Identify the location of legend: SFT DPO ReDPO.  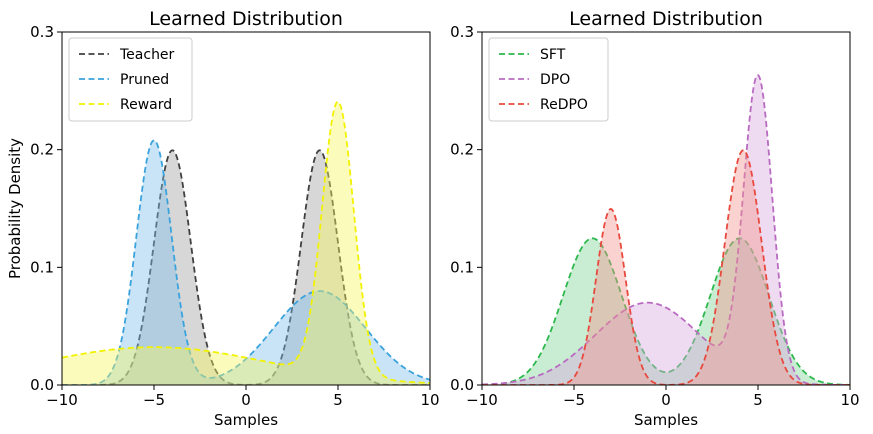
(548, 79).